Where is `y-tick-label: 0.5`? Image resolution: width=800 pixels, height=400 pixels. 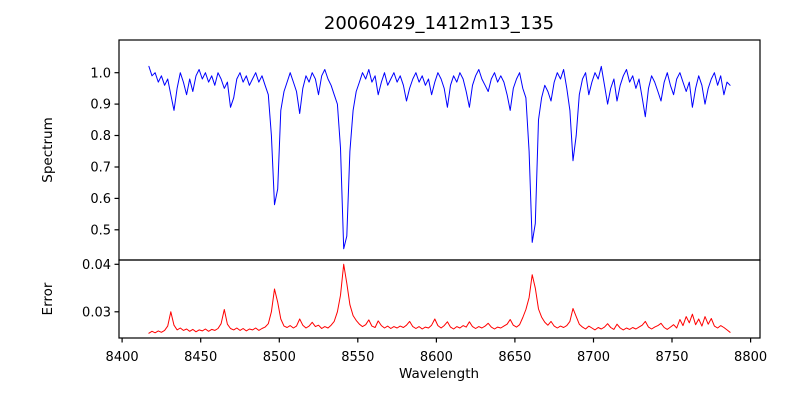
y-tick-label: 0.5 is located at coordinates (100, 230).